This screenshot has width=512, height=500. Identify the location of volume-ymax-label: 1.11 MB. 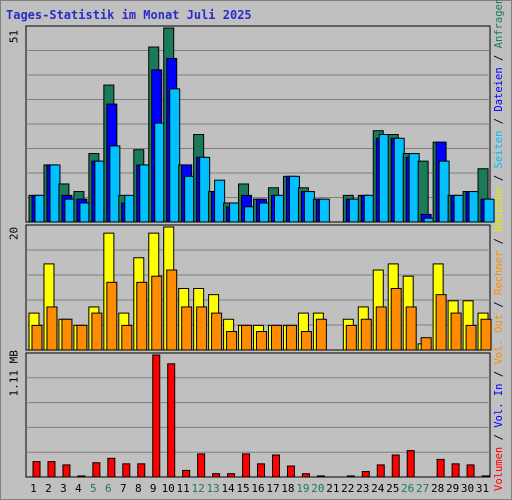
(14, 373).